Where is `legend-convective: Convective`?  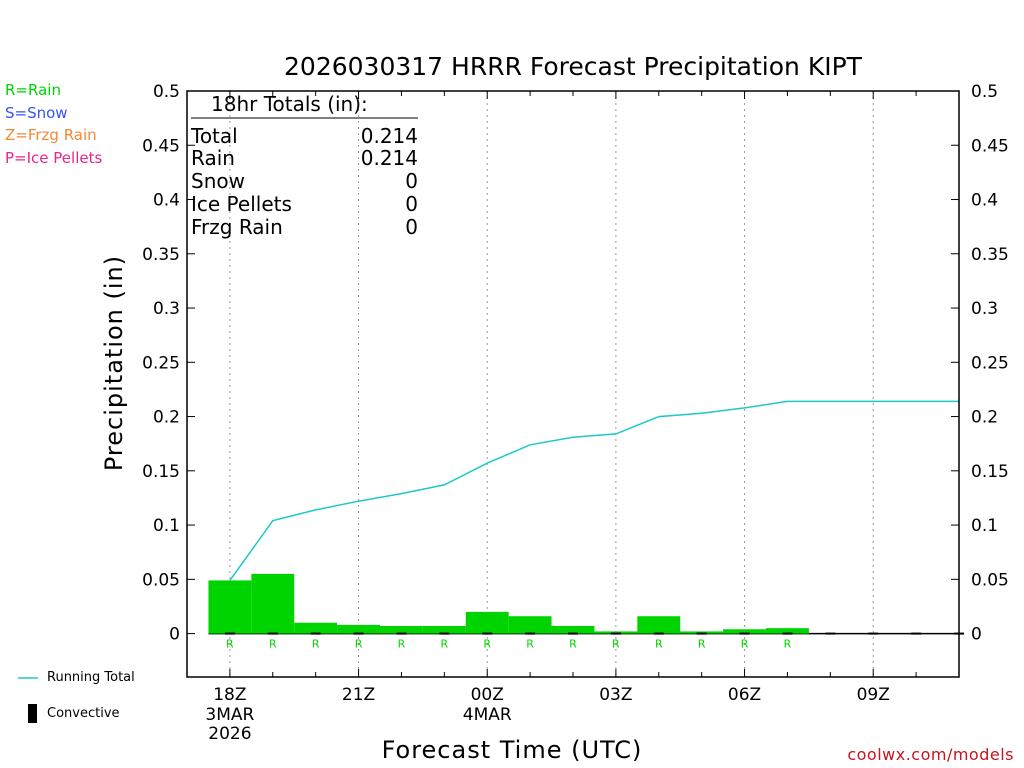
legend-convective: Convective is located at coordinates (83, 713).